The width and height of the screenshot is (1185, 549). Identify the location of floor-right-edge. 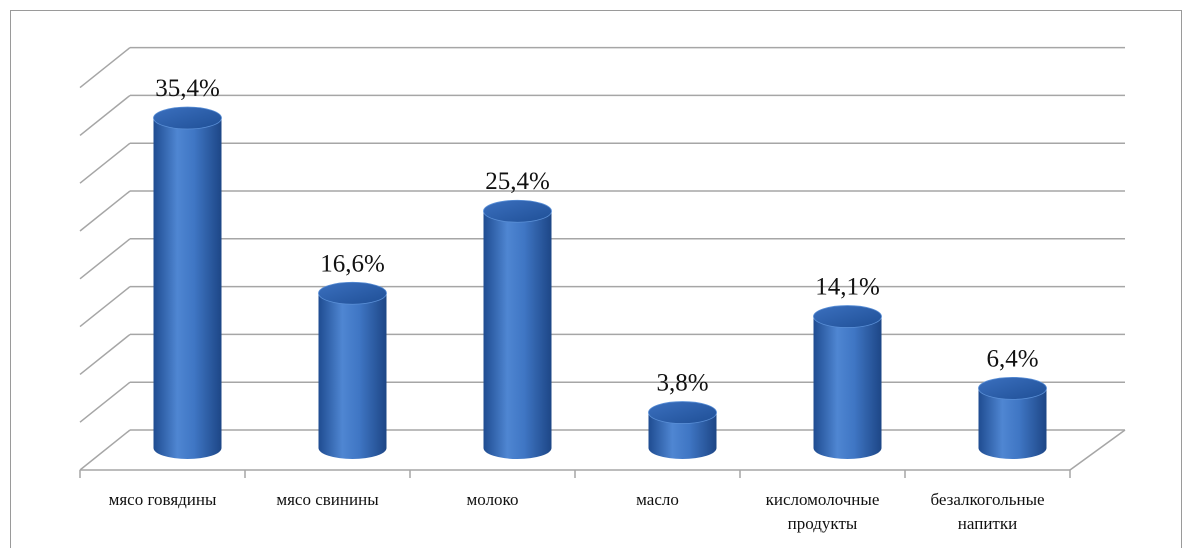
(1097, 450).